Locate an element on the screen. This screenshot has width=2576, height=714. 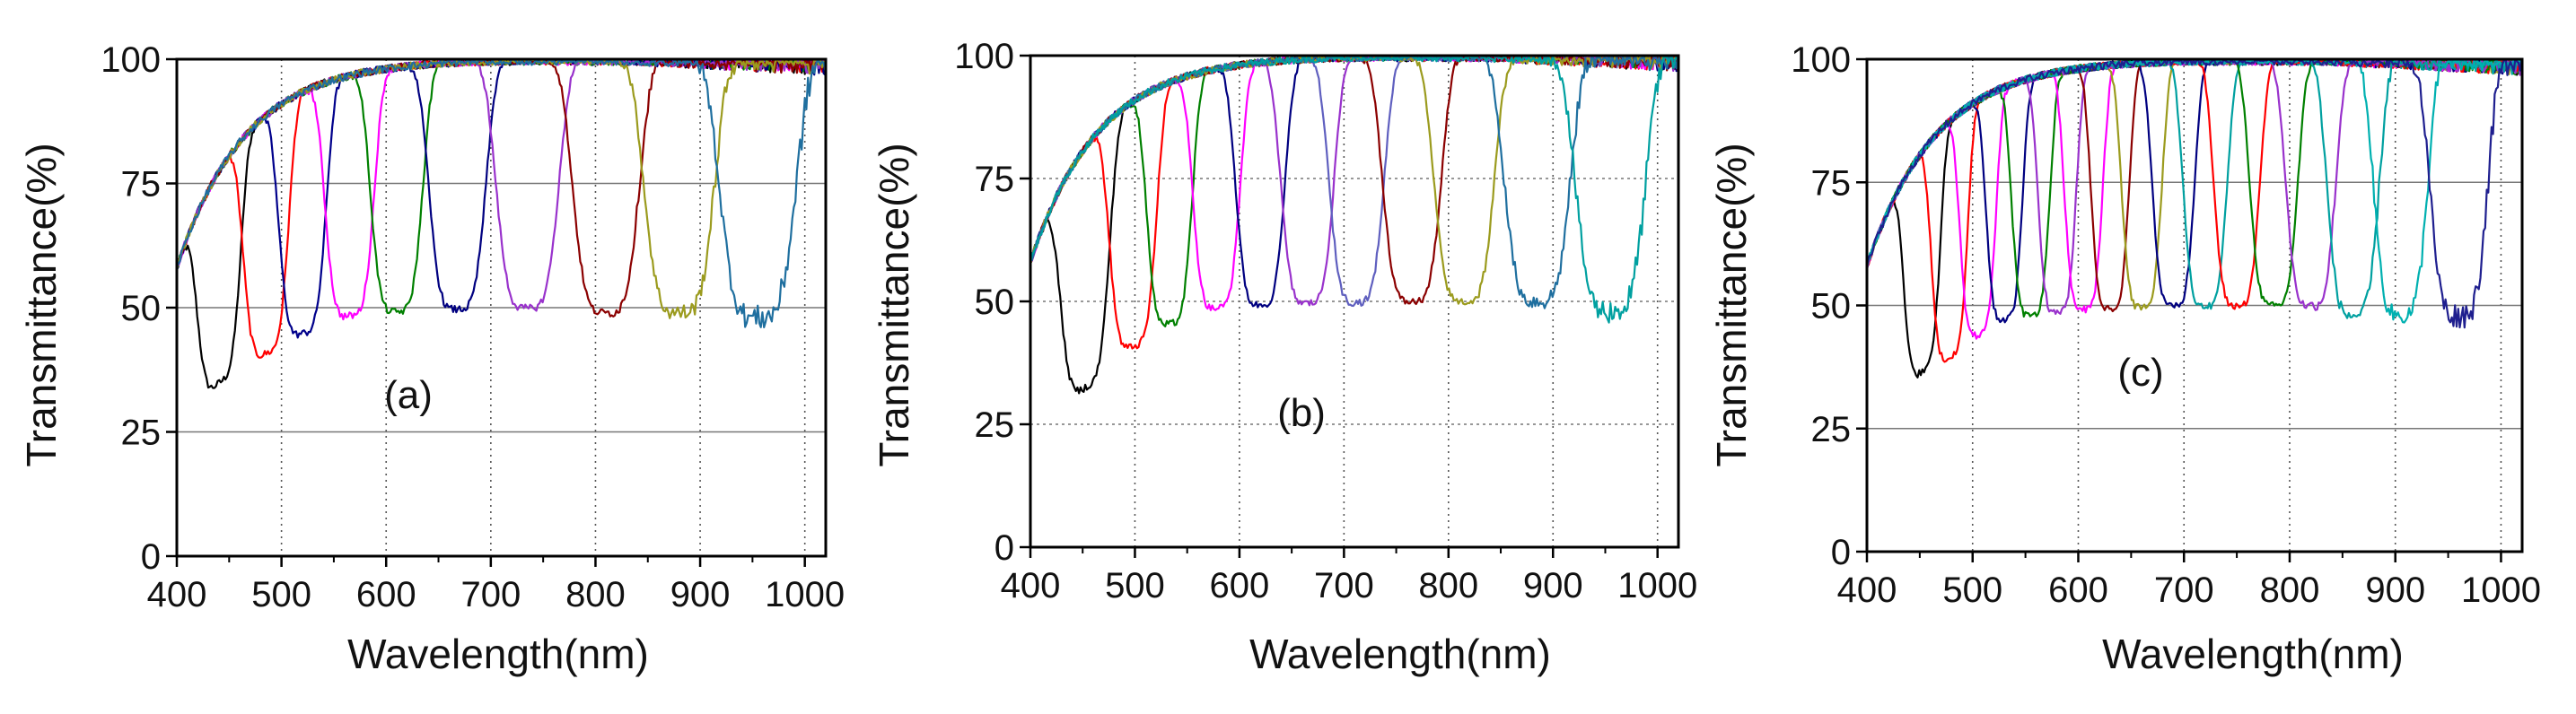
panel-c-xtick-label: 500 is located at coordinates (1972, 590).